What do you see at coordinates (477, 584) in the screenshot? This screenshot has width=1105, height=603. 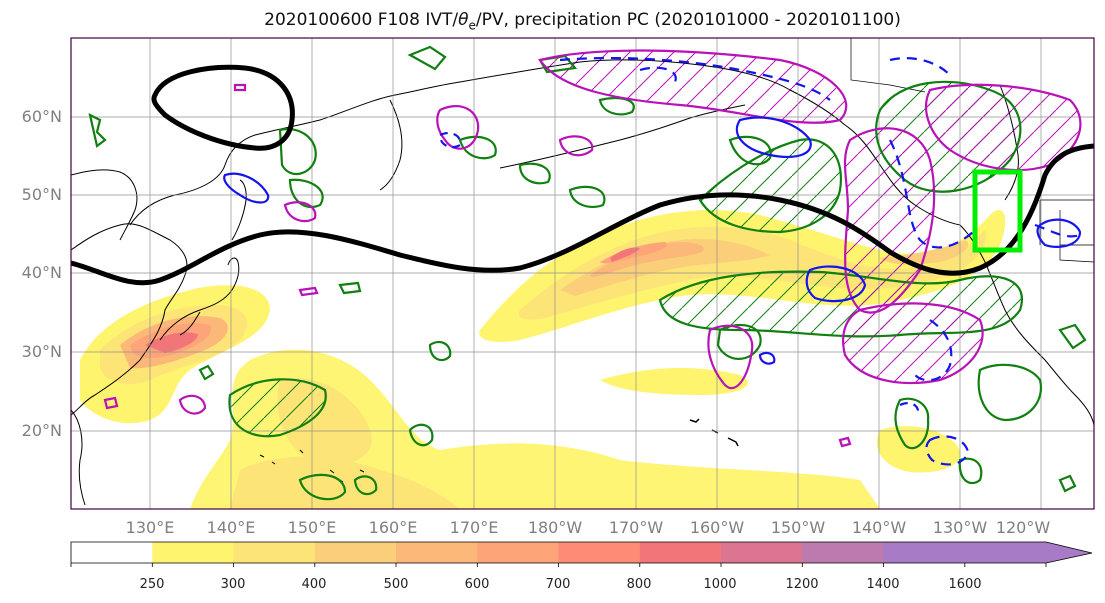 I see `colorbar-label: 600` at bounding box center [477, 584].